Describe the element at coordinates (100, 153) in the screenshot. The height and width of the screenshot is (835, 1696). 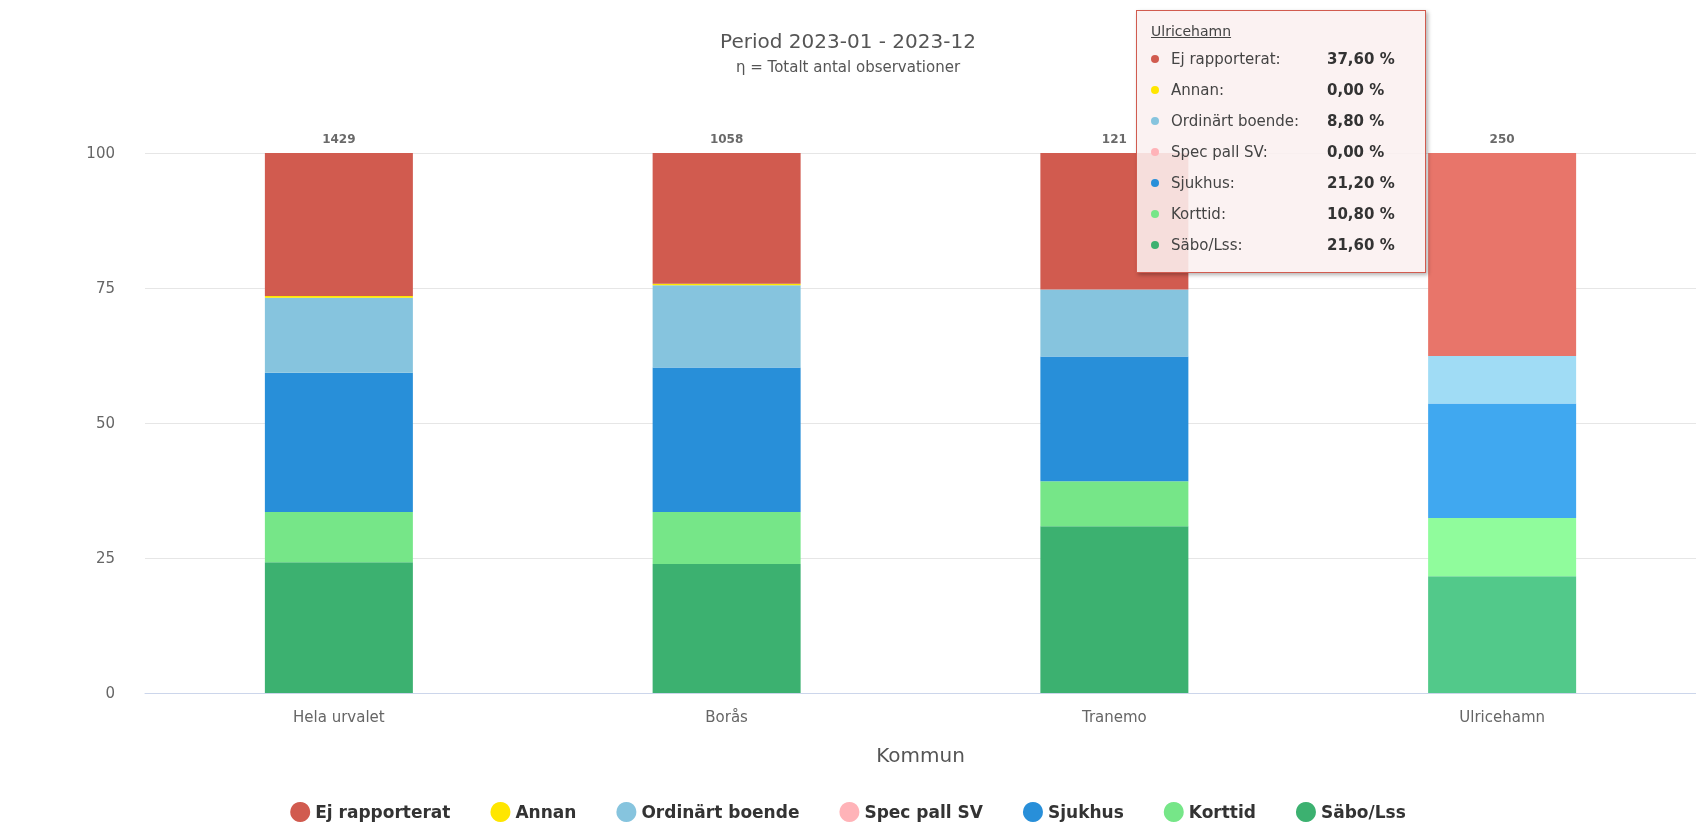
I see `y-tick-label: 100` at that location.